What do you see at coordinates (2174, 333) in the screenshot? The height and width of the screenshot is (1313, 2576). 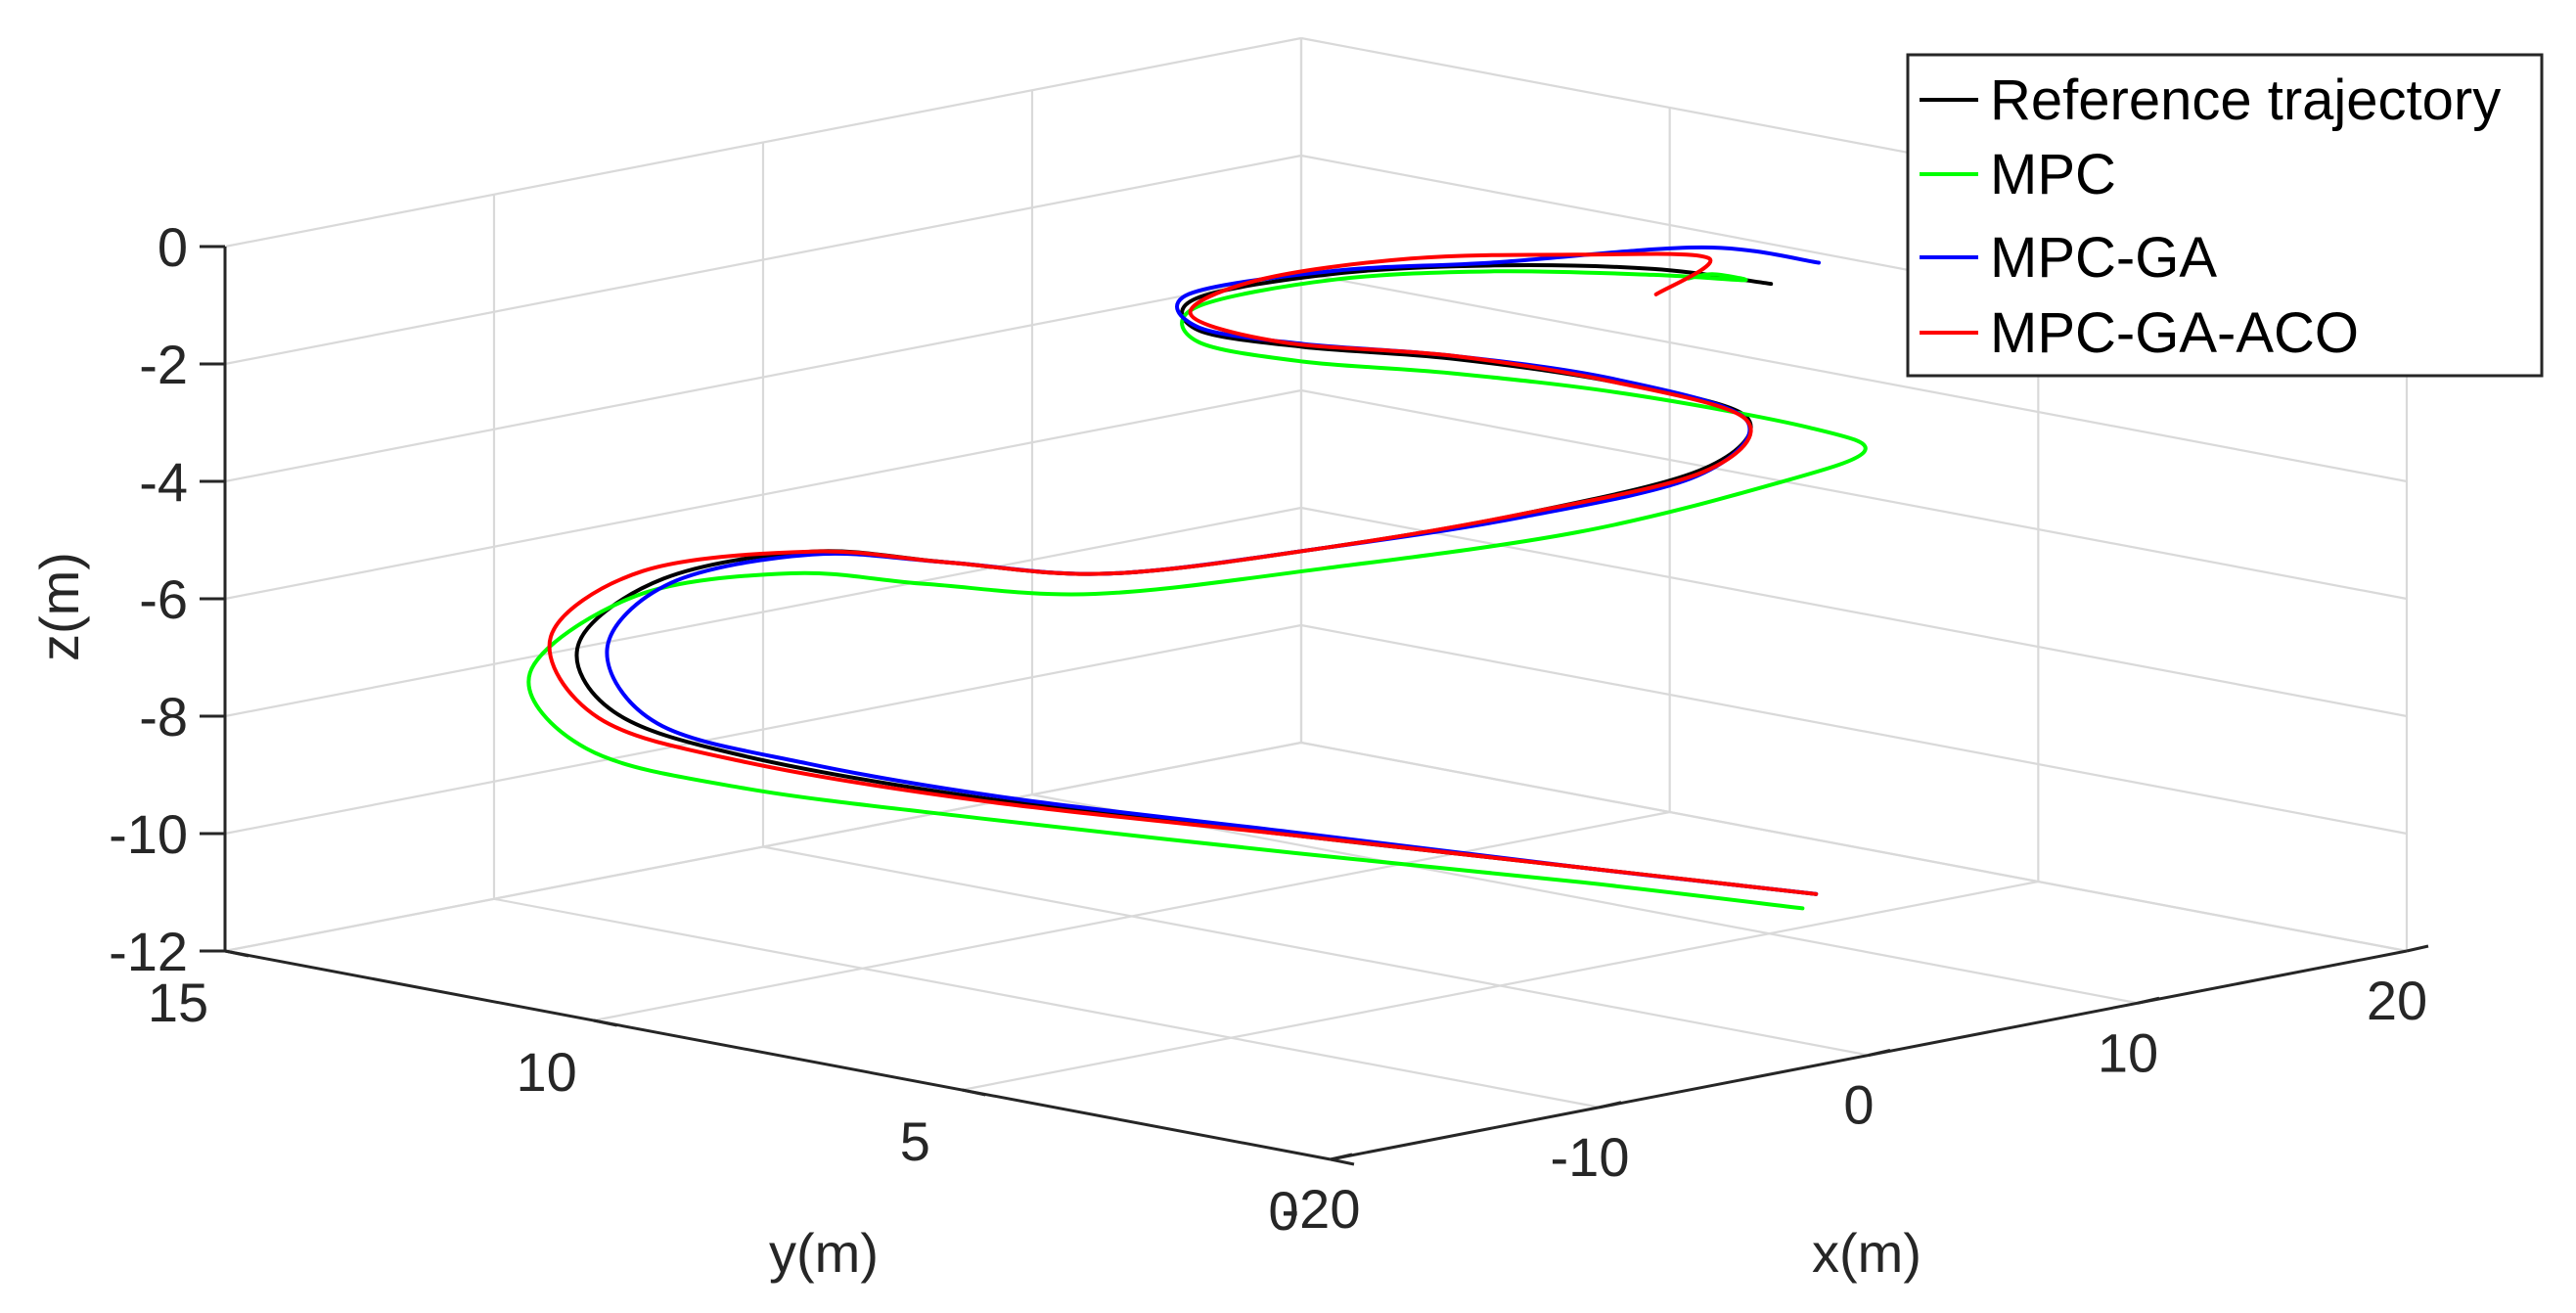 I see `legend-label-mpc-ga-aco: MPC-GA-ACO` at bounding box center [2174, 333].